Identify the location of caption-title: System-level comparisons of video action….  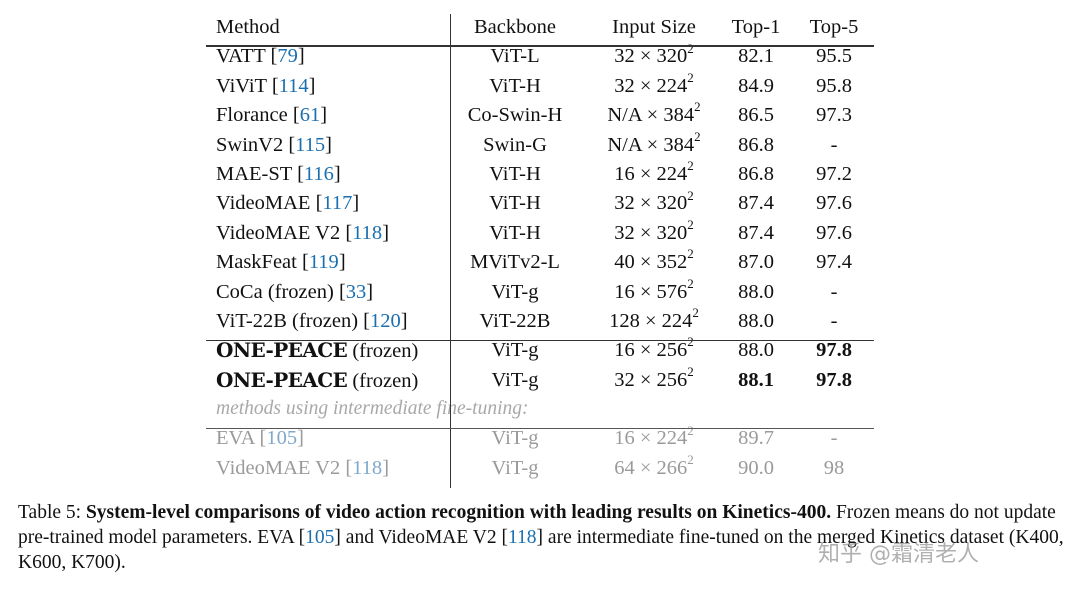
(458, 512).